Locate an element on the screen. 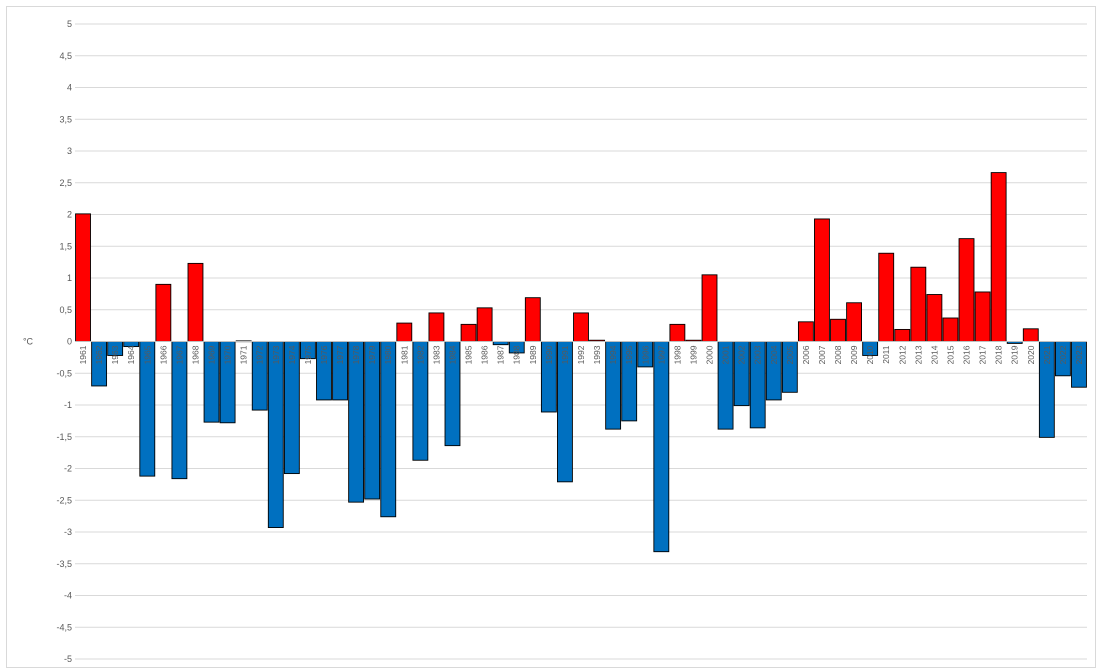  x-tick-label: 1989 is located at coordinates (533, 354).